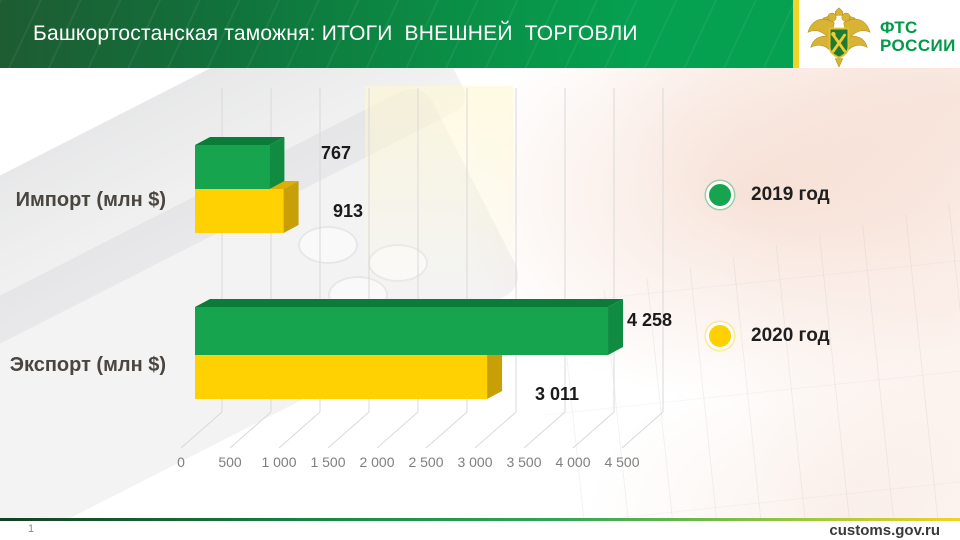  What do you see at coordinates (557, 394) in the screenshot?
I see `bar-value-label: 3 011` at bounding box center [557, 394].